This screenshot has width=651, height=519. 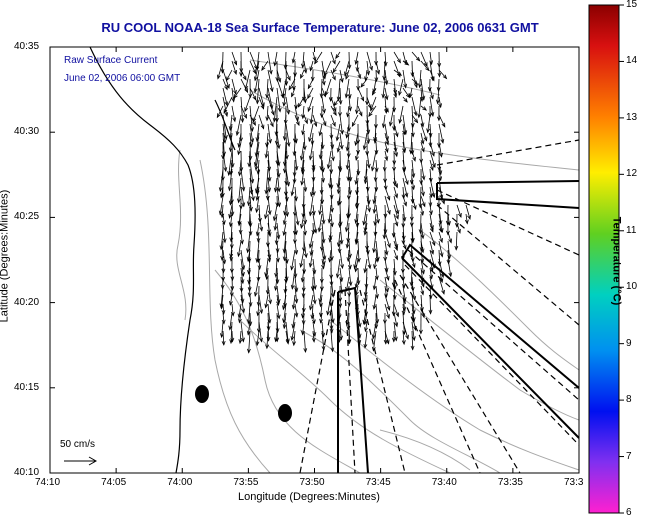 I want to click on buoy-marker, so click(x=202, y=394).